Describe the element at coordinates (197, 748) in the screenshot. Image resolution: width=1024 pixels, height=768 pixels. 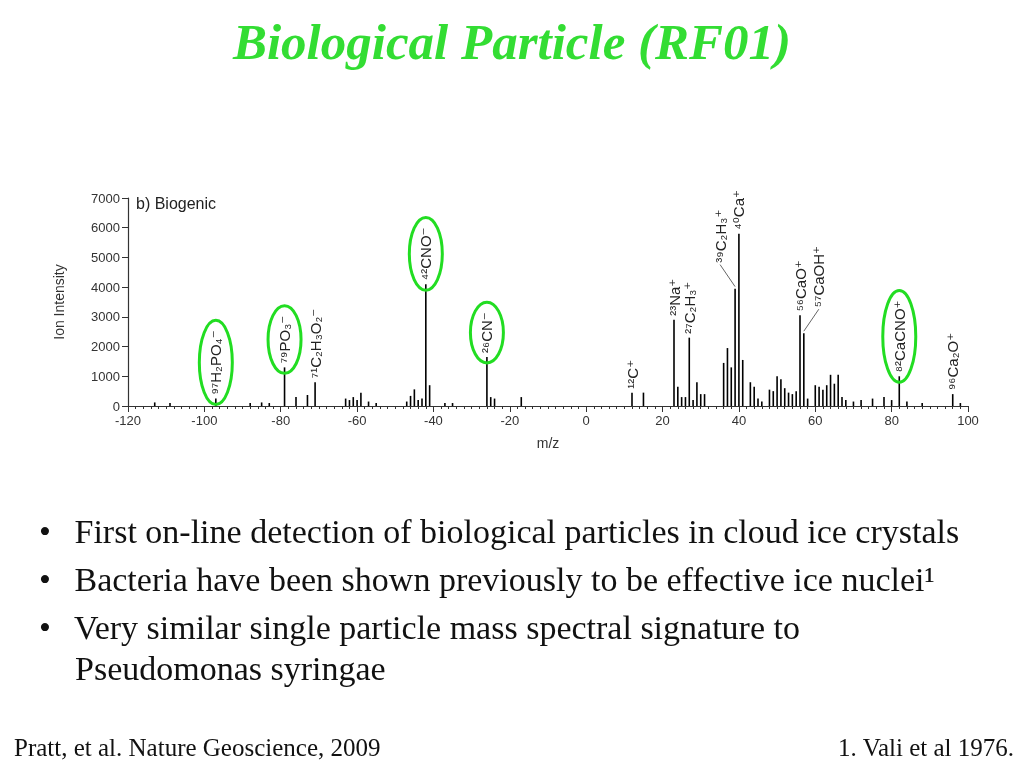
I see `text: Pratt, et al. Nature Geoscience, 2009` at that location.